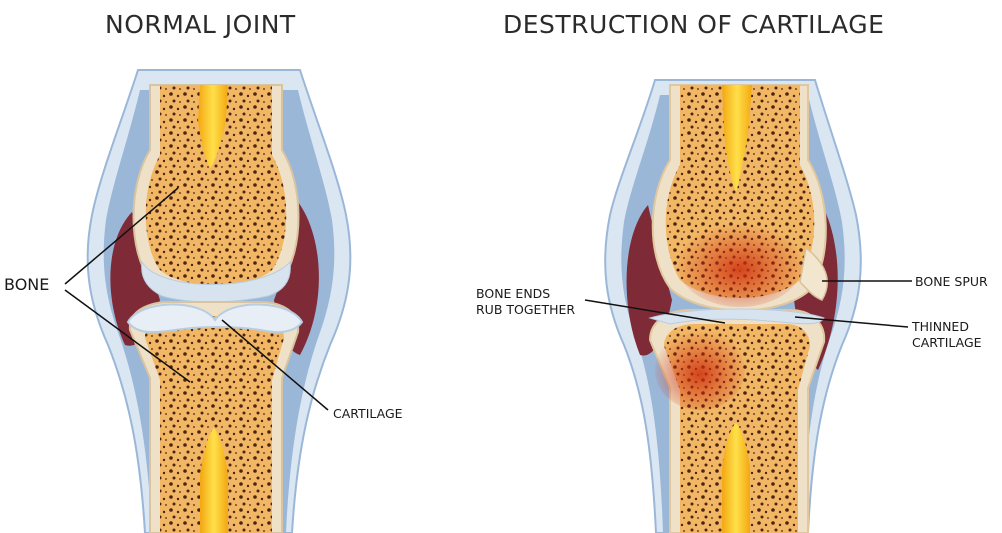 This screenshot has height=533, width=1002. What do you see at coordinates (513, 293) in the screenshot?
I see `label-bone-ends-line1: BONE ENDS` at bounding box center [513, 293].